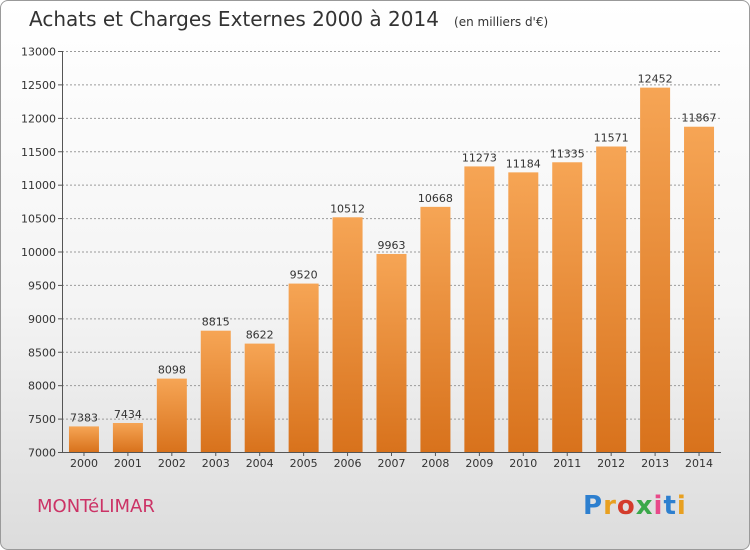 This screenshot has height=550, width=750. I want to click on data-label: 11867, so click(699, 118).